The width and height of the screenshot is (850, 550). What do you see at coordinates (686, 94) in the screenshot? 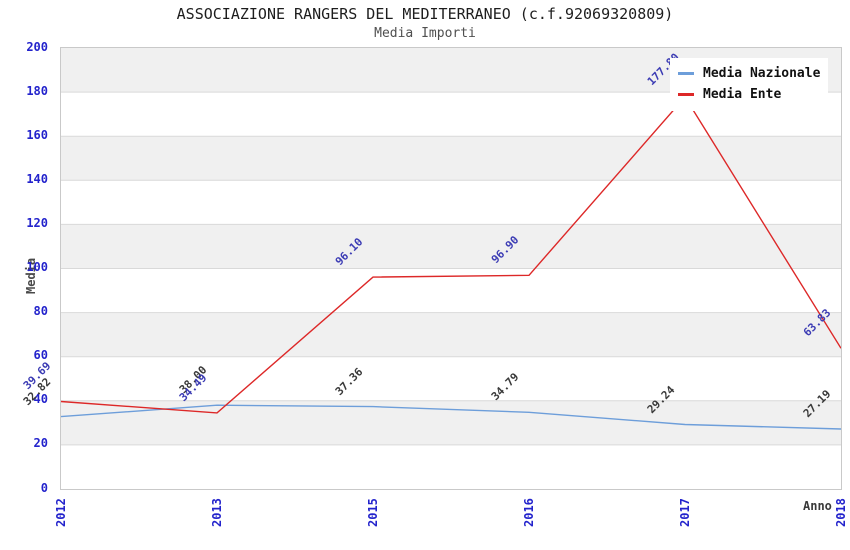
I see `legend-swatch-media-ente` at bounding box center [686, 94].